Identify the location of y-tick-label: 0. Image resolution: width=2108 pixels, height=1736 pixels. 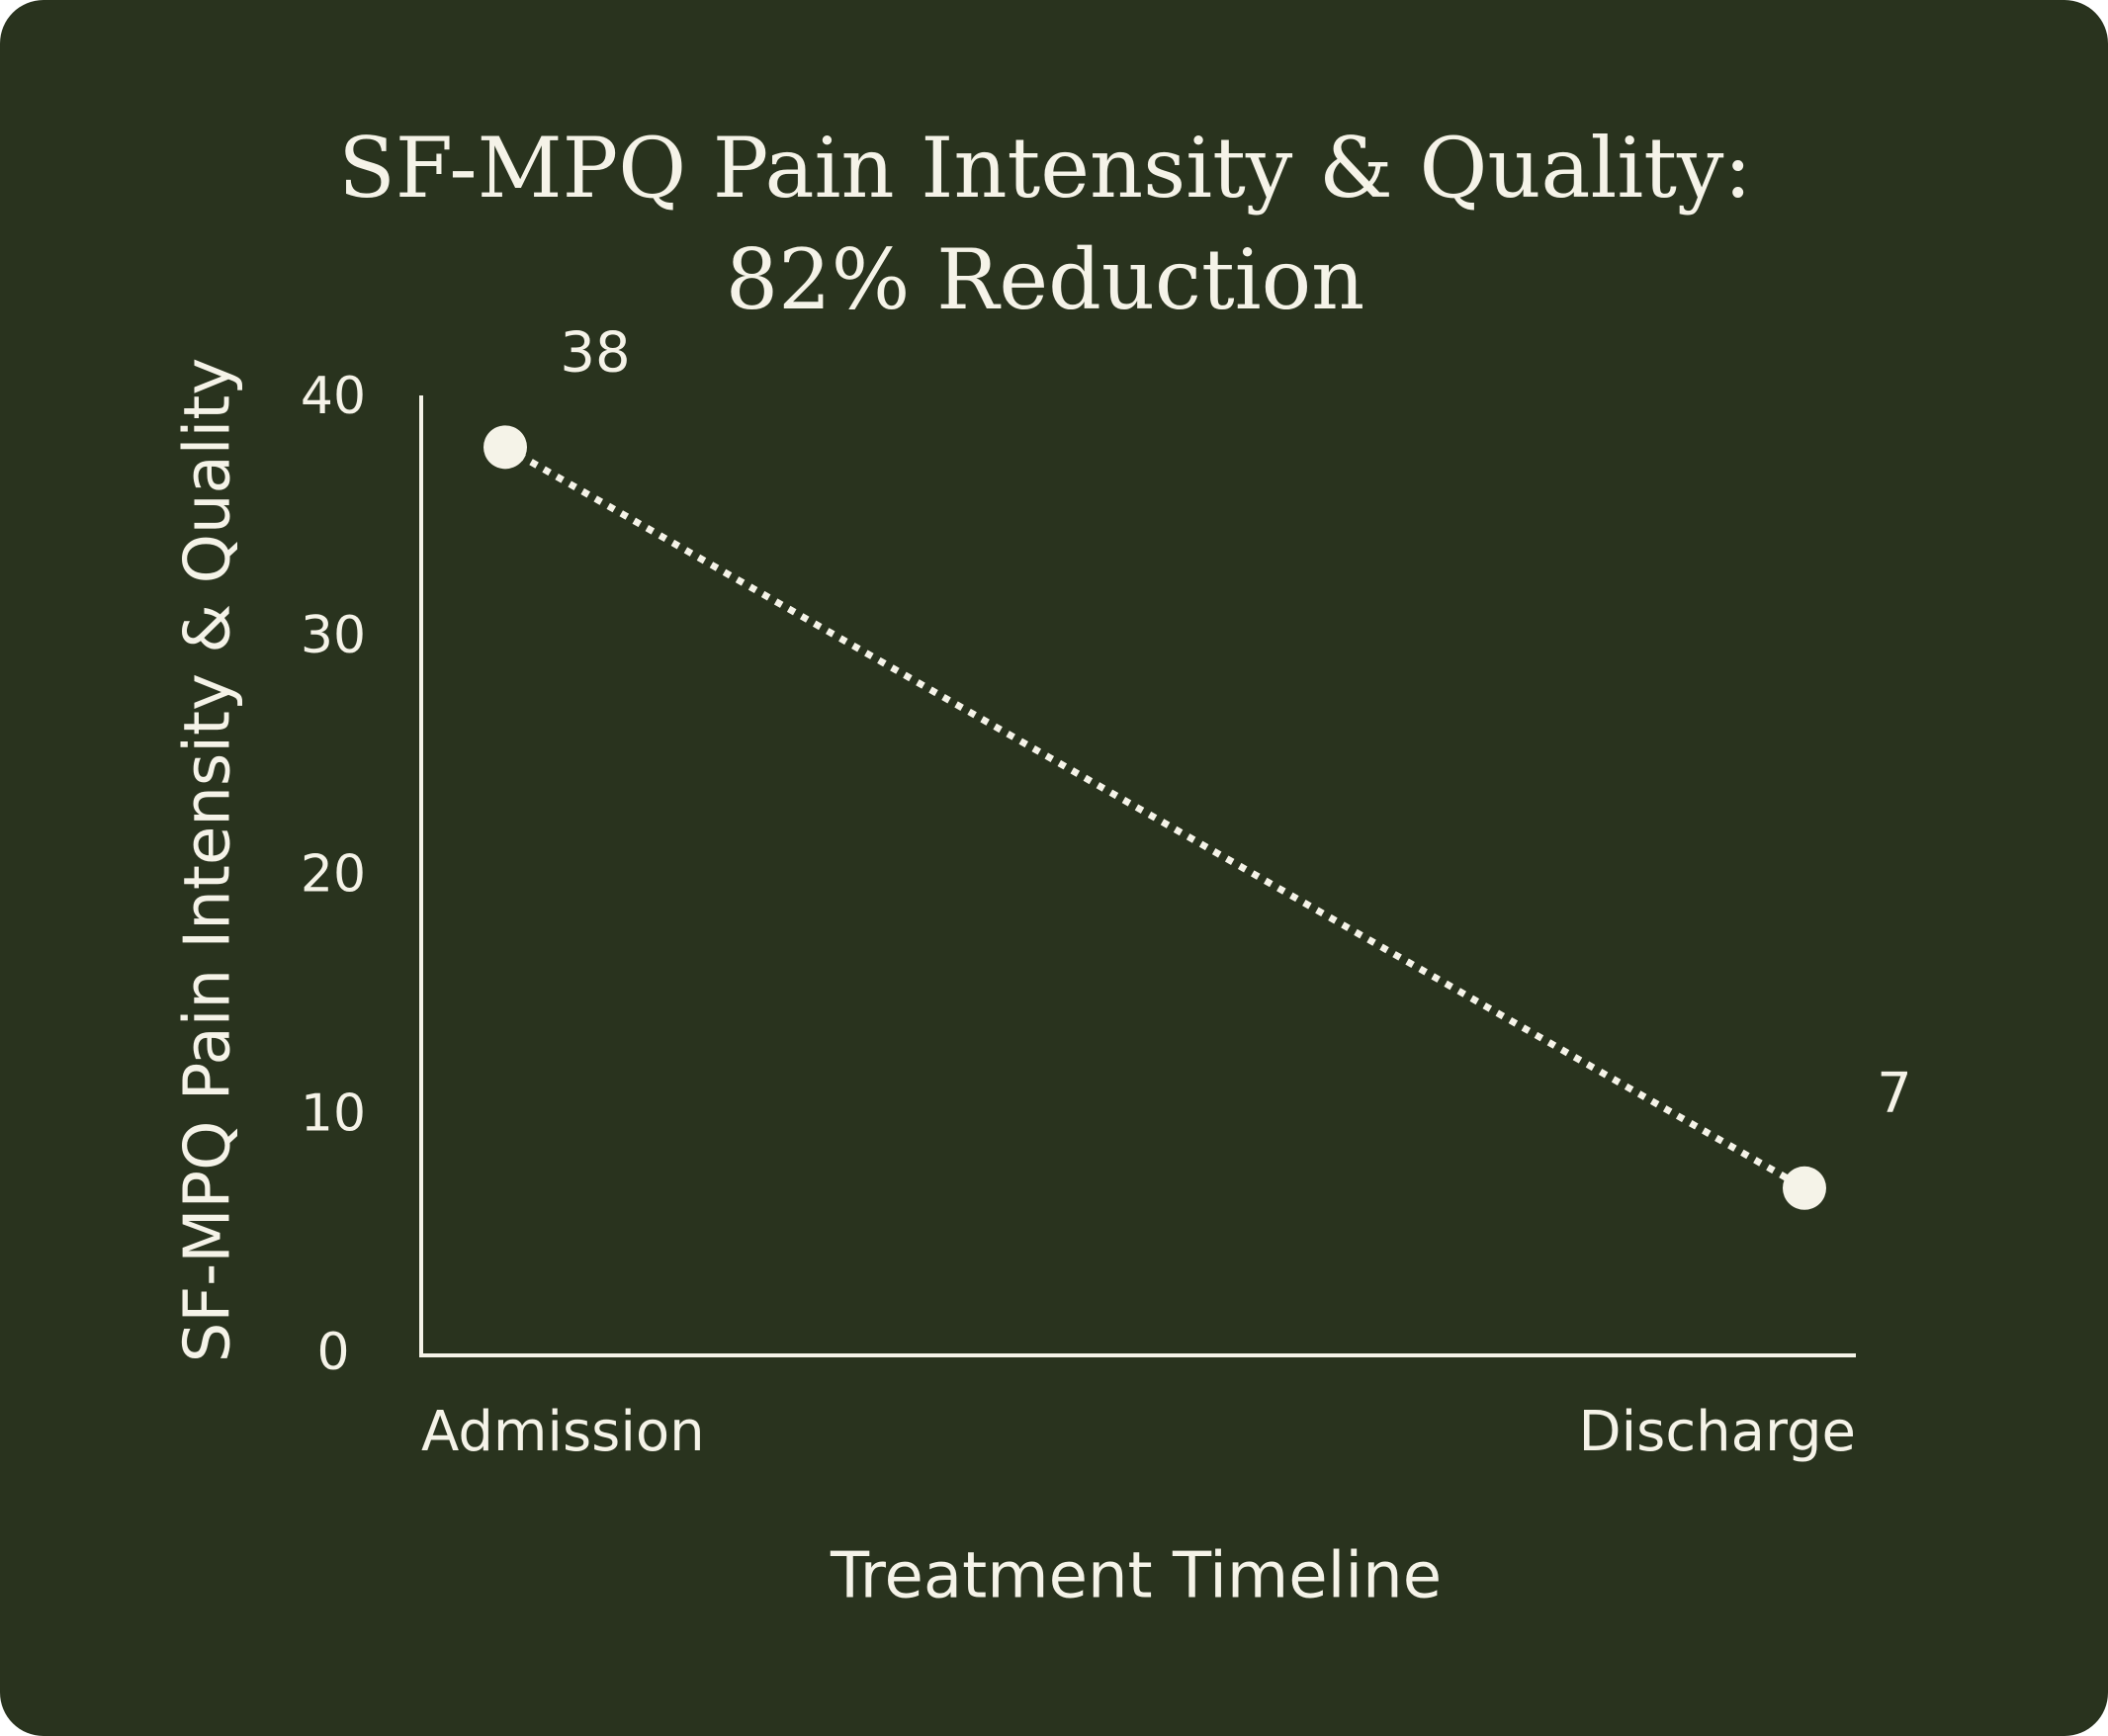
(333, 1352).